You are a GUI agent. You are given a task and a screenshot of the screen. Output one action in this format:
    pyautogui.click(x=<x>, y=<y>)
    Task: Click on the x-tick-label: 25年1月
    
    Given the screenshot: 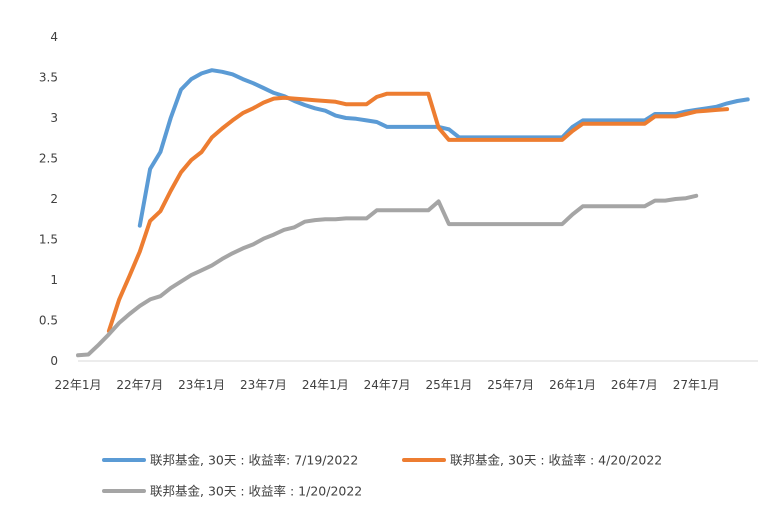 What is the action you would take?
    pyautogui.click(x=448, y=385)
    